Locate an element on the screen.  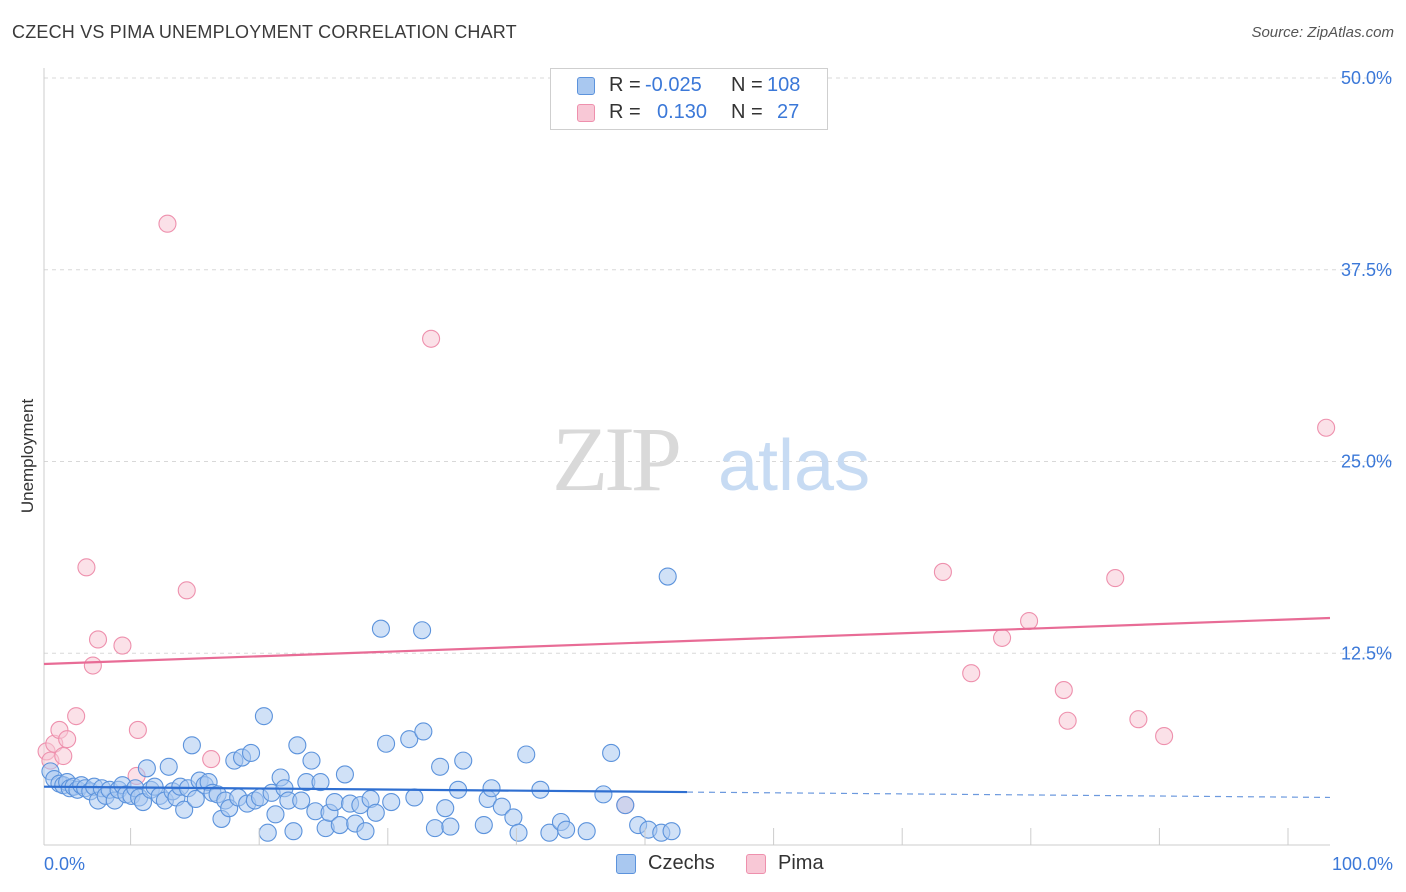
source-label: Source: ZipAtlas.com is located at coordinates (1322, 32).